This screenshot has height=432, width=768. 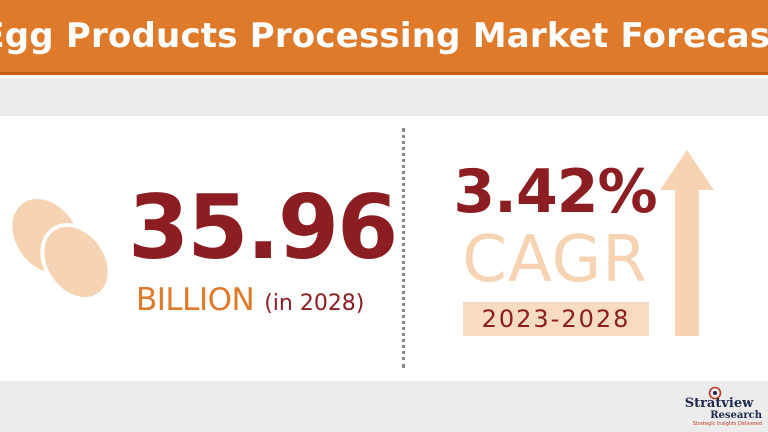 I want to click on market-size-unit: BILLION, so click(x=195, y=300).